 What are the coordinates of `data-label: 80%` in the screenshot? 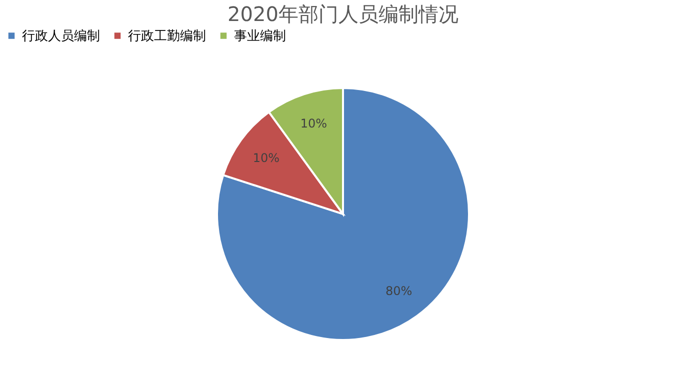 It's located at (399, 291).